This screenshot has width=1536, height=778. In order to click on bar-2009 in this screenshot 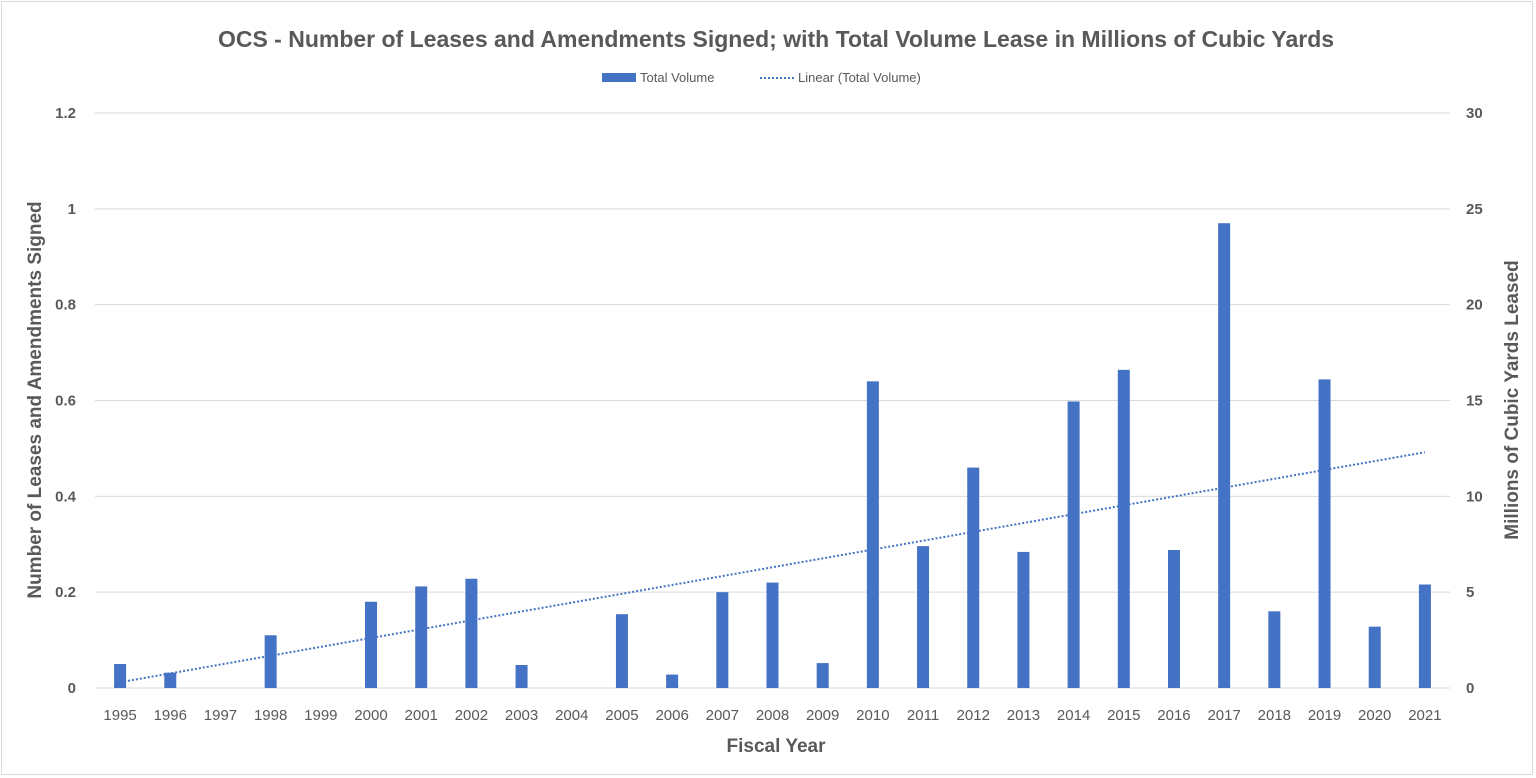, I will do `click(822, 675)`.